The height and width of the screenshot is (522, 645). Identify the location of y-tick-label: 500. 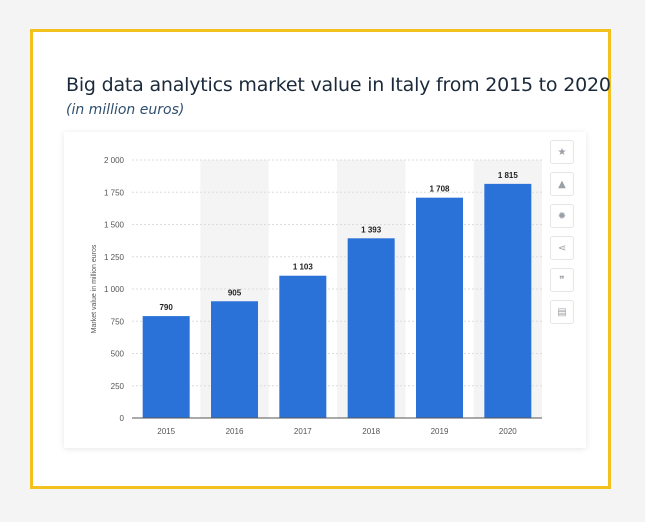
(118, 354).